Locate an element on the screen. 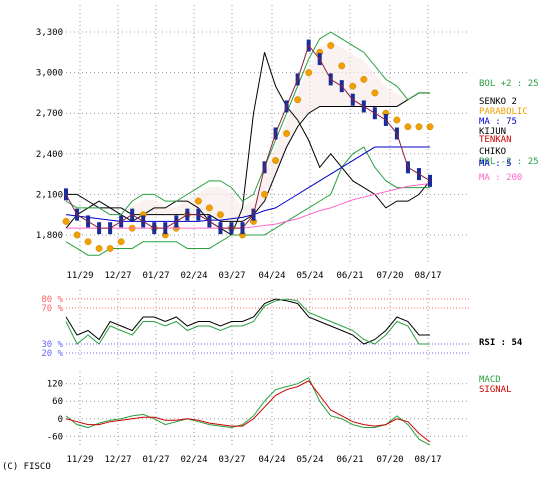  macd-tick-label: 120 is located at coordinates (55, 385).